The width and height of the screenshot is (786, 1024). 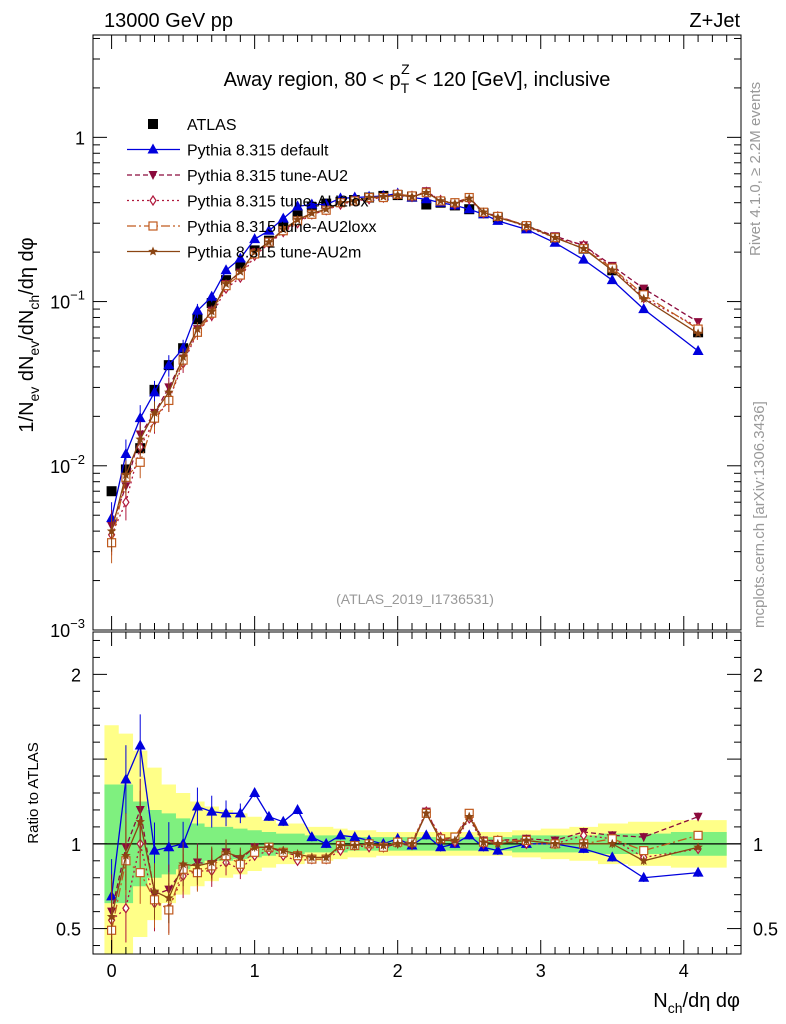 What do you see at coordinates (510, 80) in the screenshot?
I see `plot-title-post: < 120 [GeV], inclusive` at bounding box center [510, 80].